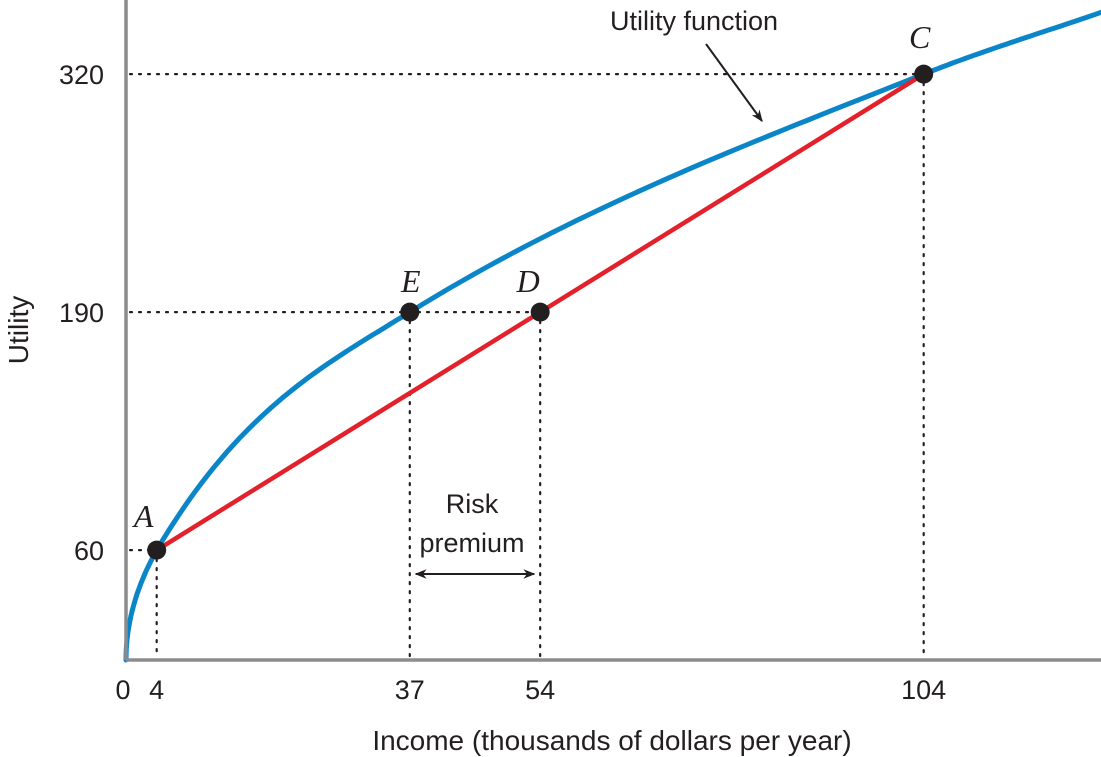 This screenshot has width=1101, height=757. Describe the element at coordinates (410, 312) in the screenshot. I see `point-e-marker` at that location.